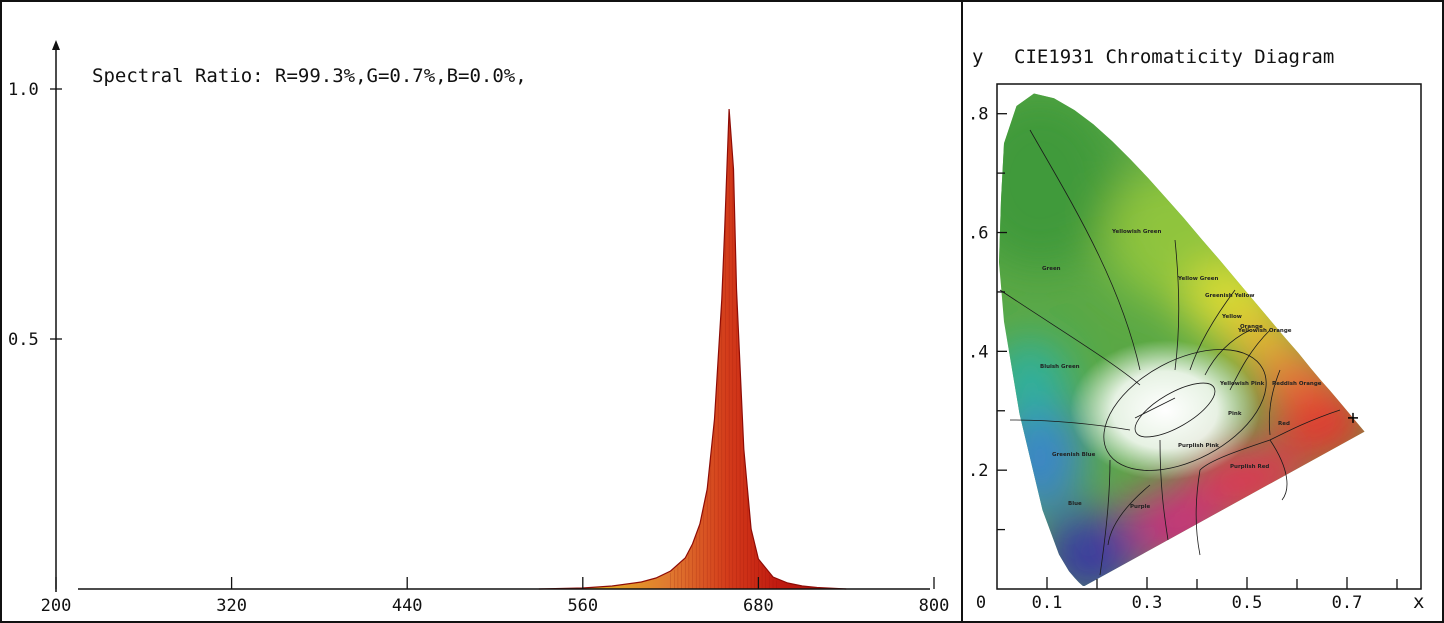 The height and width of the screenshot is (623, 1444). I want to click on cie-region-label: Greenish Blue, so click(1074, 455).